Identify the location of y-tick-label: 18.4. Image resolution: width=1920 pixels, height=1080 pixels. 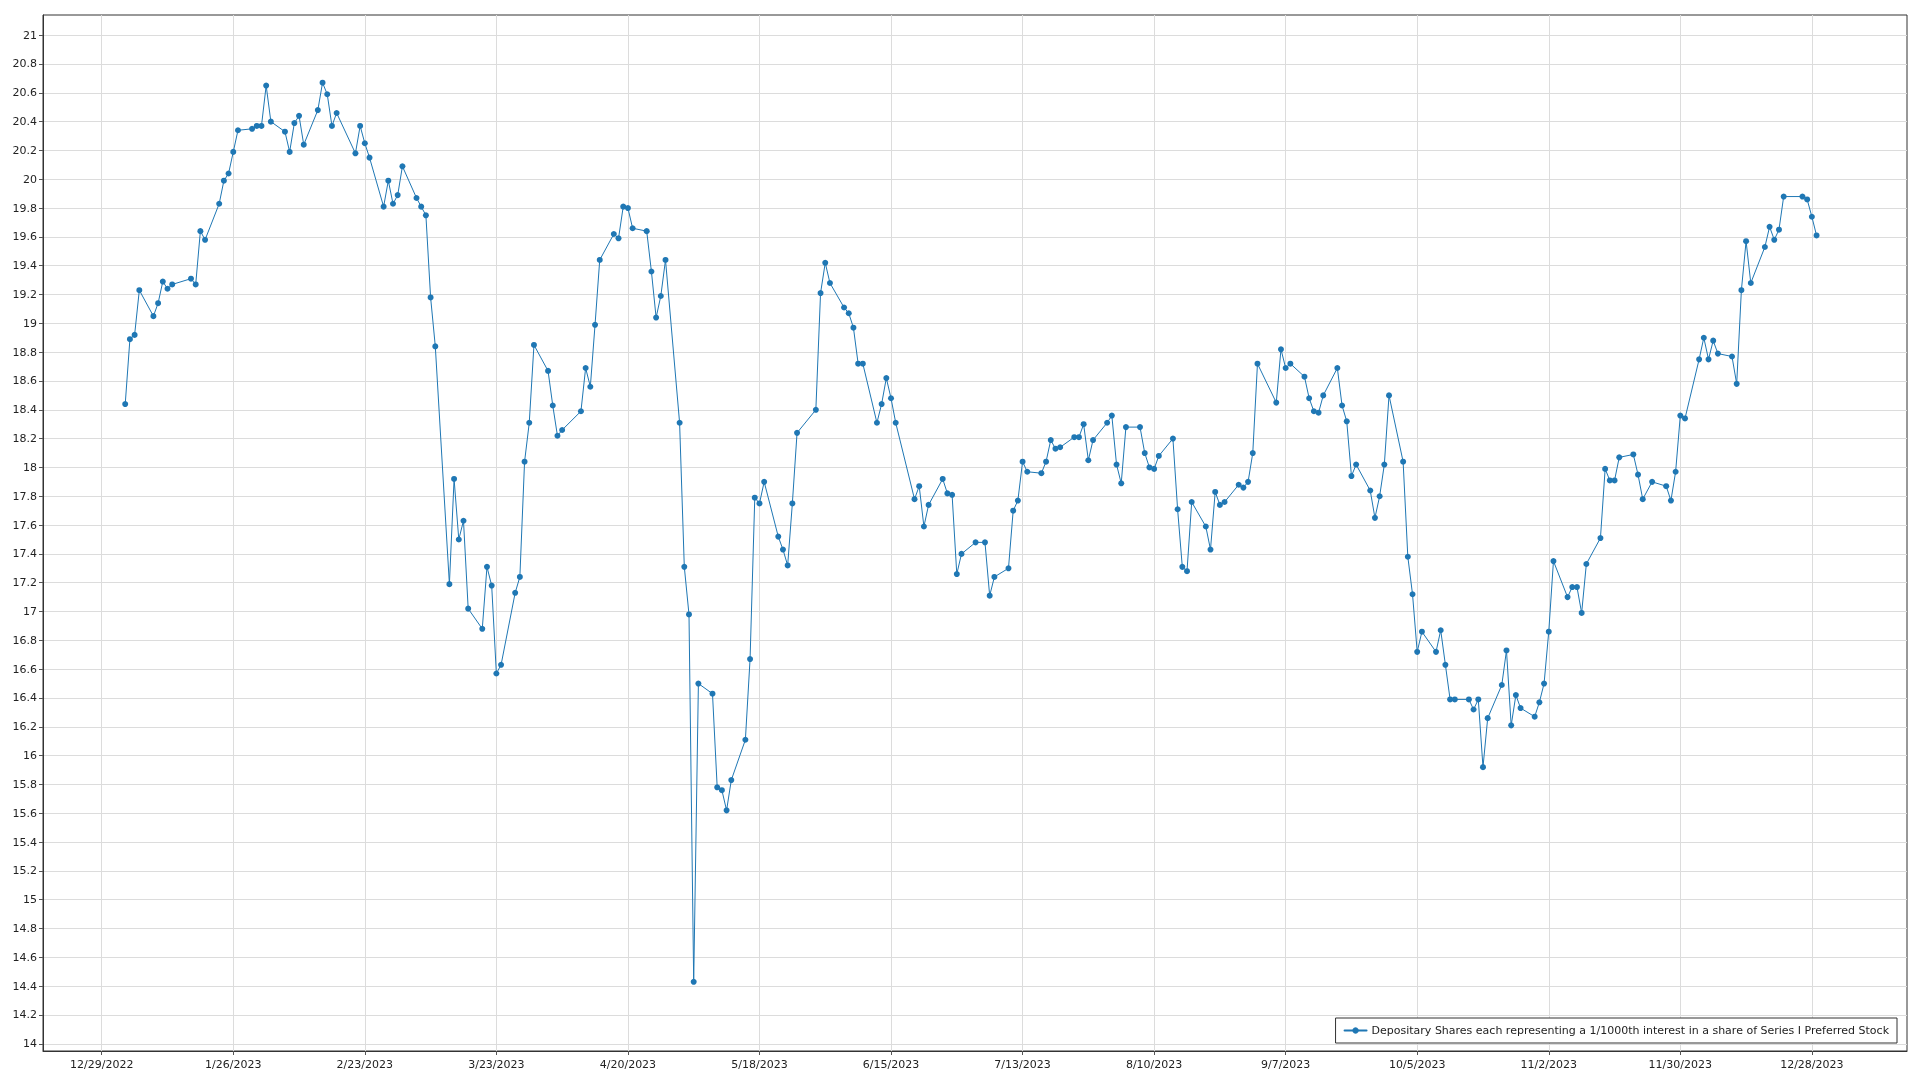
(24, 410).